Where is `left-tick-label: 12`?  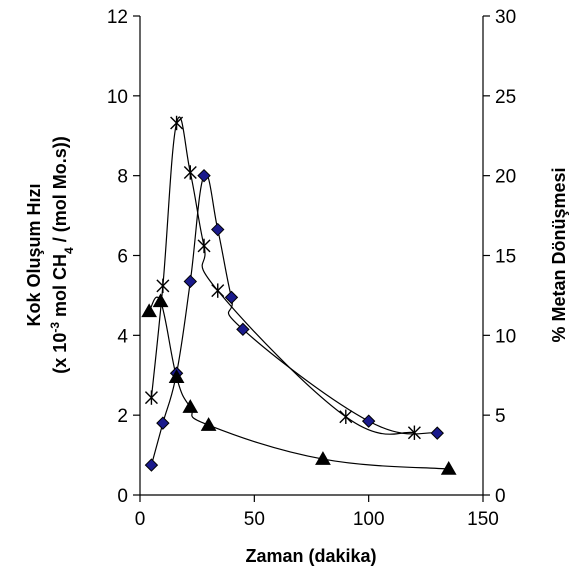 left-tick-label: 12 is located at coordinates (117, 17).